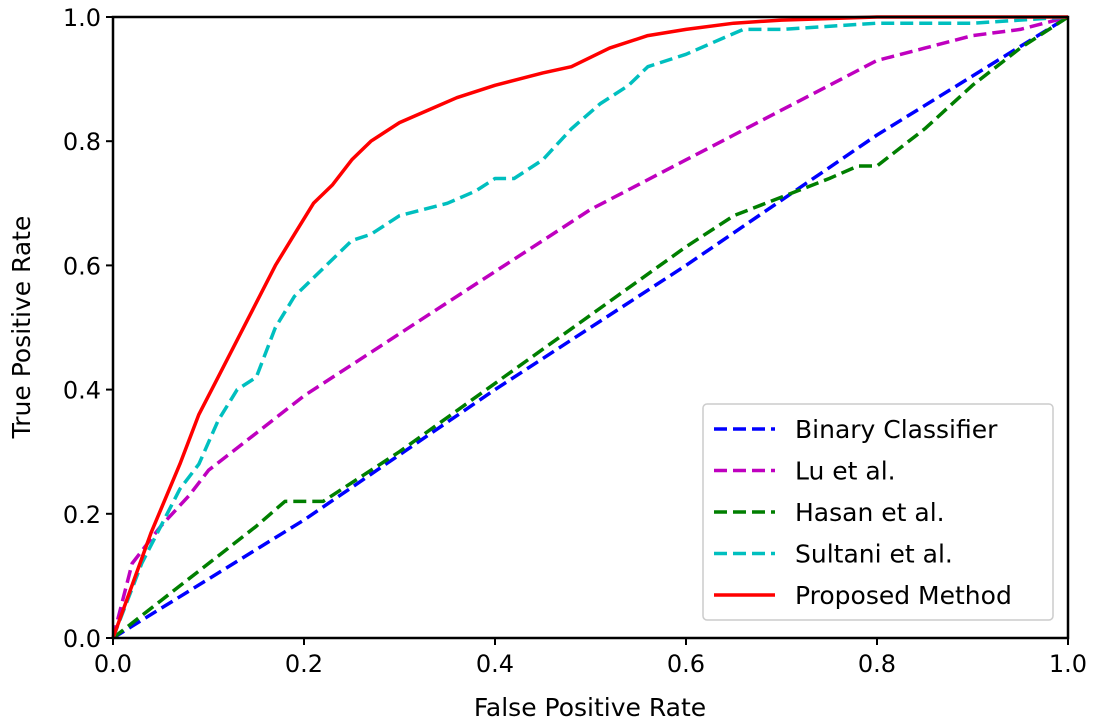 This screenshot has width=1094, height=725. I want to click on x-axis-label: False Positive Rate, so click(590, 707).